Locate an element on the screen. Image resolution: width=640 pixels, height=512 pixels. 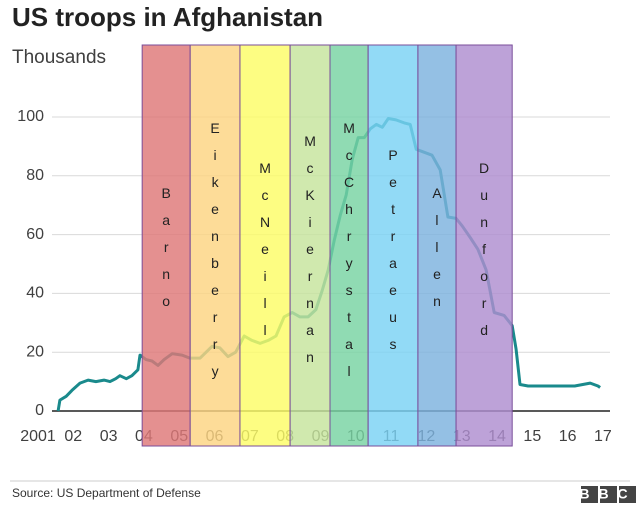
chart-subtitle: Thousands is located at coordinates (59, 57).